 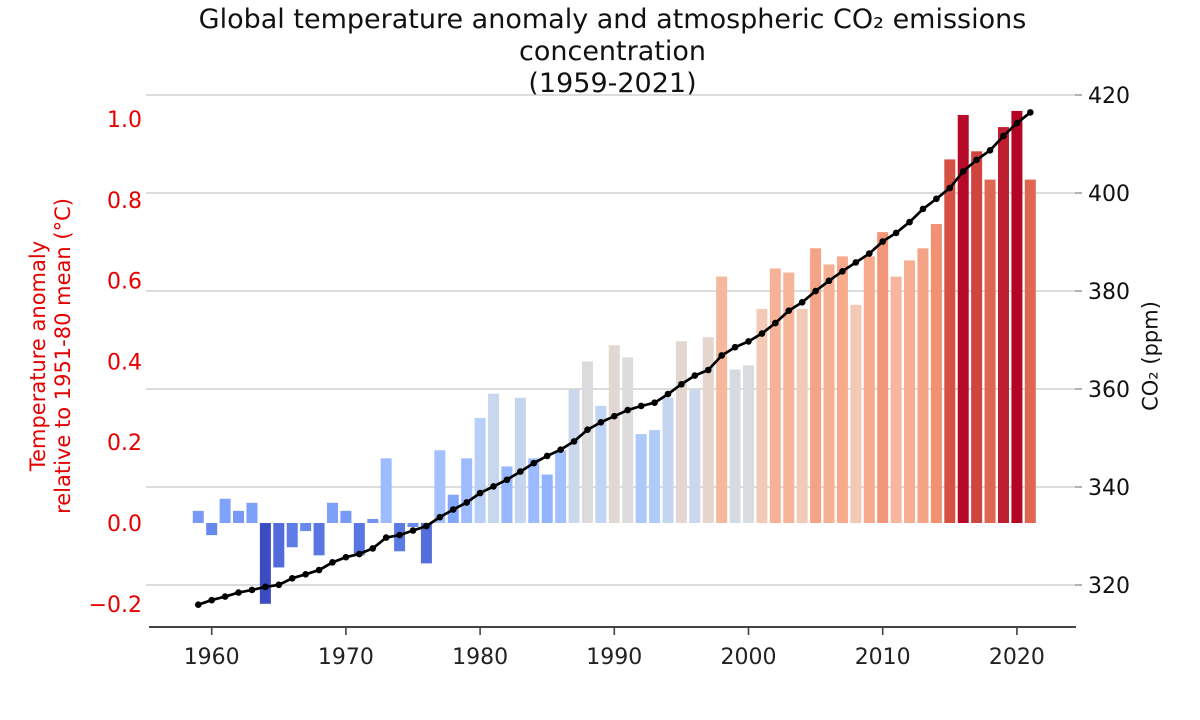 What do you see at coordinates (936, 374) in the screenshot?
I see `temperature-bar-2014` at bounding box center [936, 374].